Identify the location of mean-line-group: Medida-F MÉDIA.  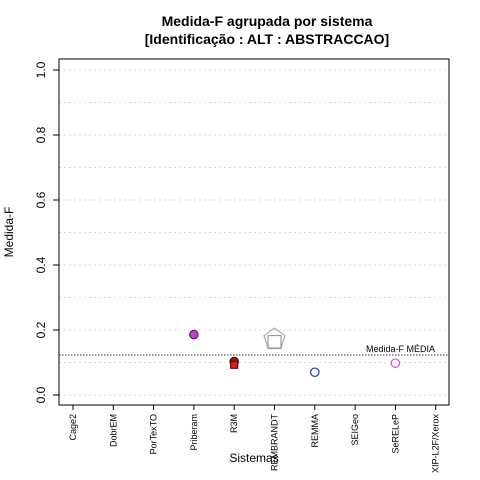
(254, 350).